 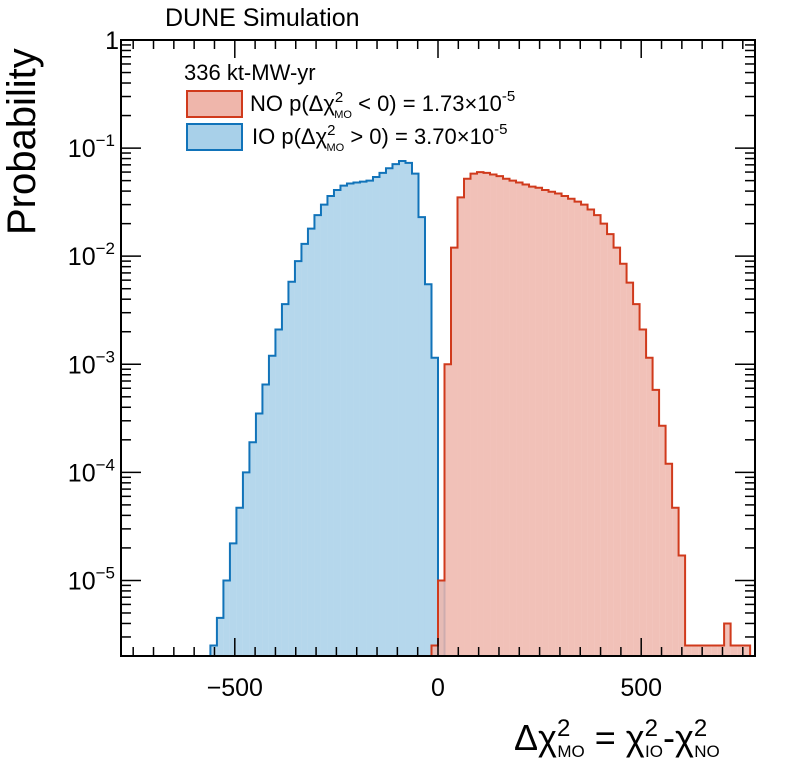 I want to click on y-tick-label: 10⁻¹, so click(x=91, y=147).